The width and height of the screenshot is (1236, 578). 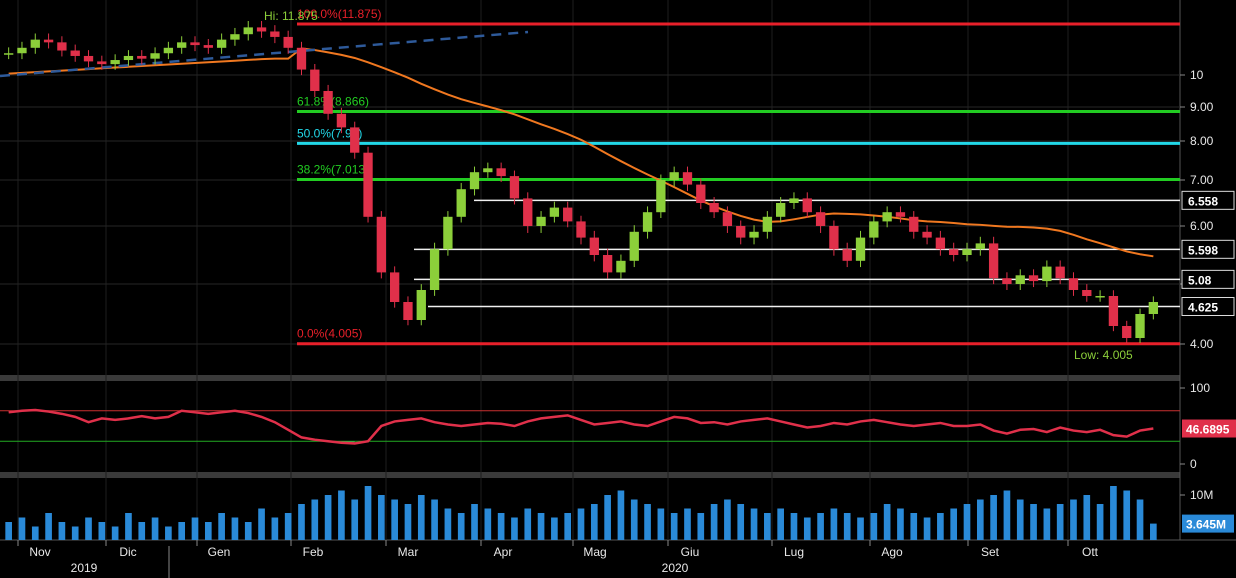 I want to click on fib-label: 0.0%(4.005), so click(x=329, y=334).